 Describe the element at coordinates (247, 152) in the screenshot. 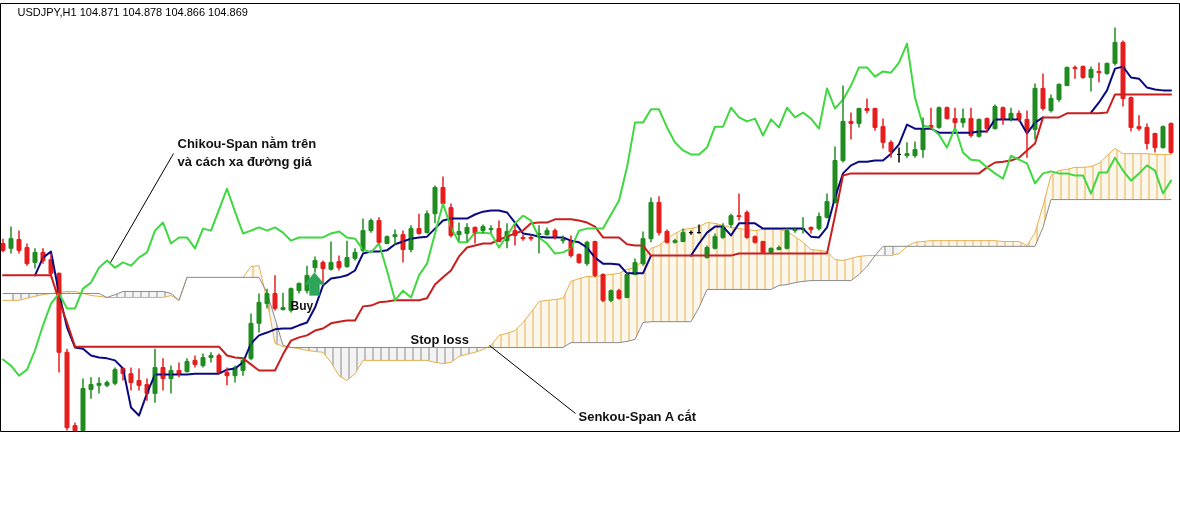

I see `annotation: Chikou-Span nằm trên và cách xa đường giá` at that location.